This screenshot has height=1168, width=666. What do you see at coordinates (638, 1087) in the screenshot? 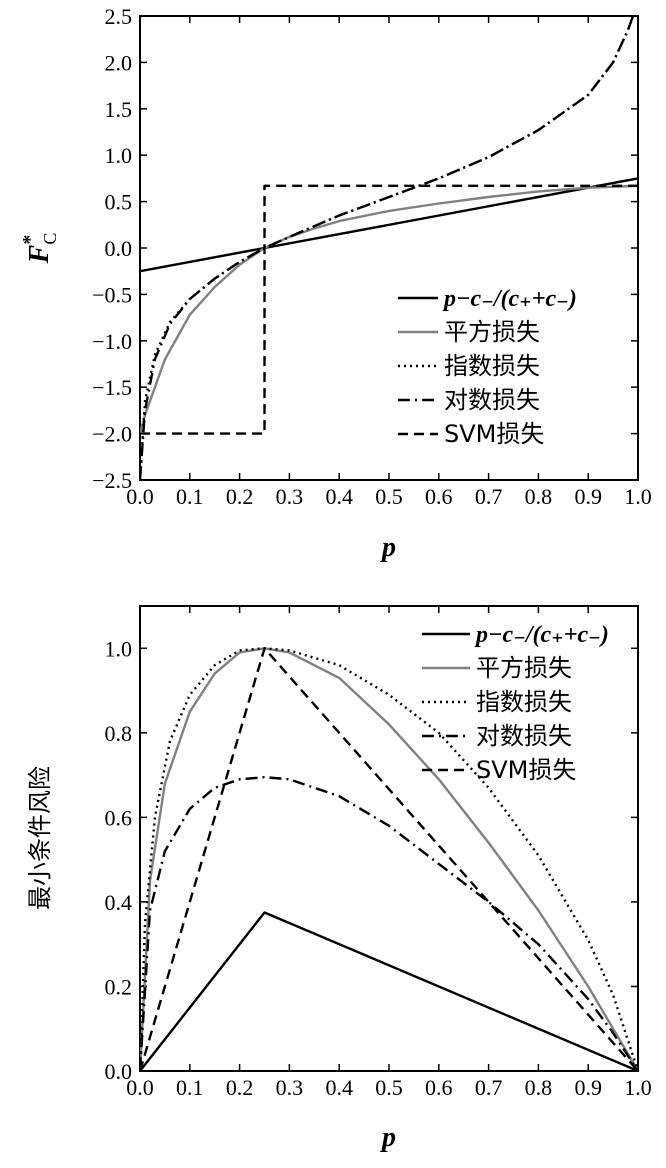
I see `bottom-x-tick-label: 1.0` at bounding box center [638, 1087].